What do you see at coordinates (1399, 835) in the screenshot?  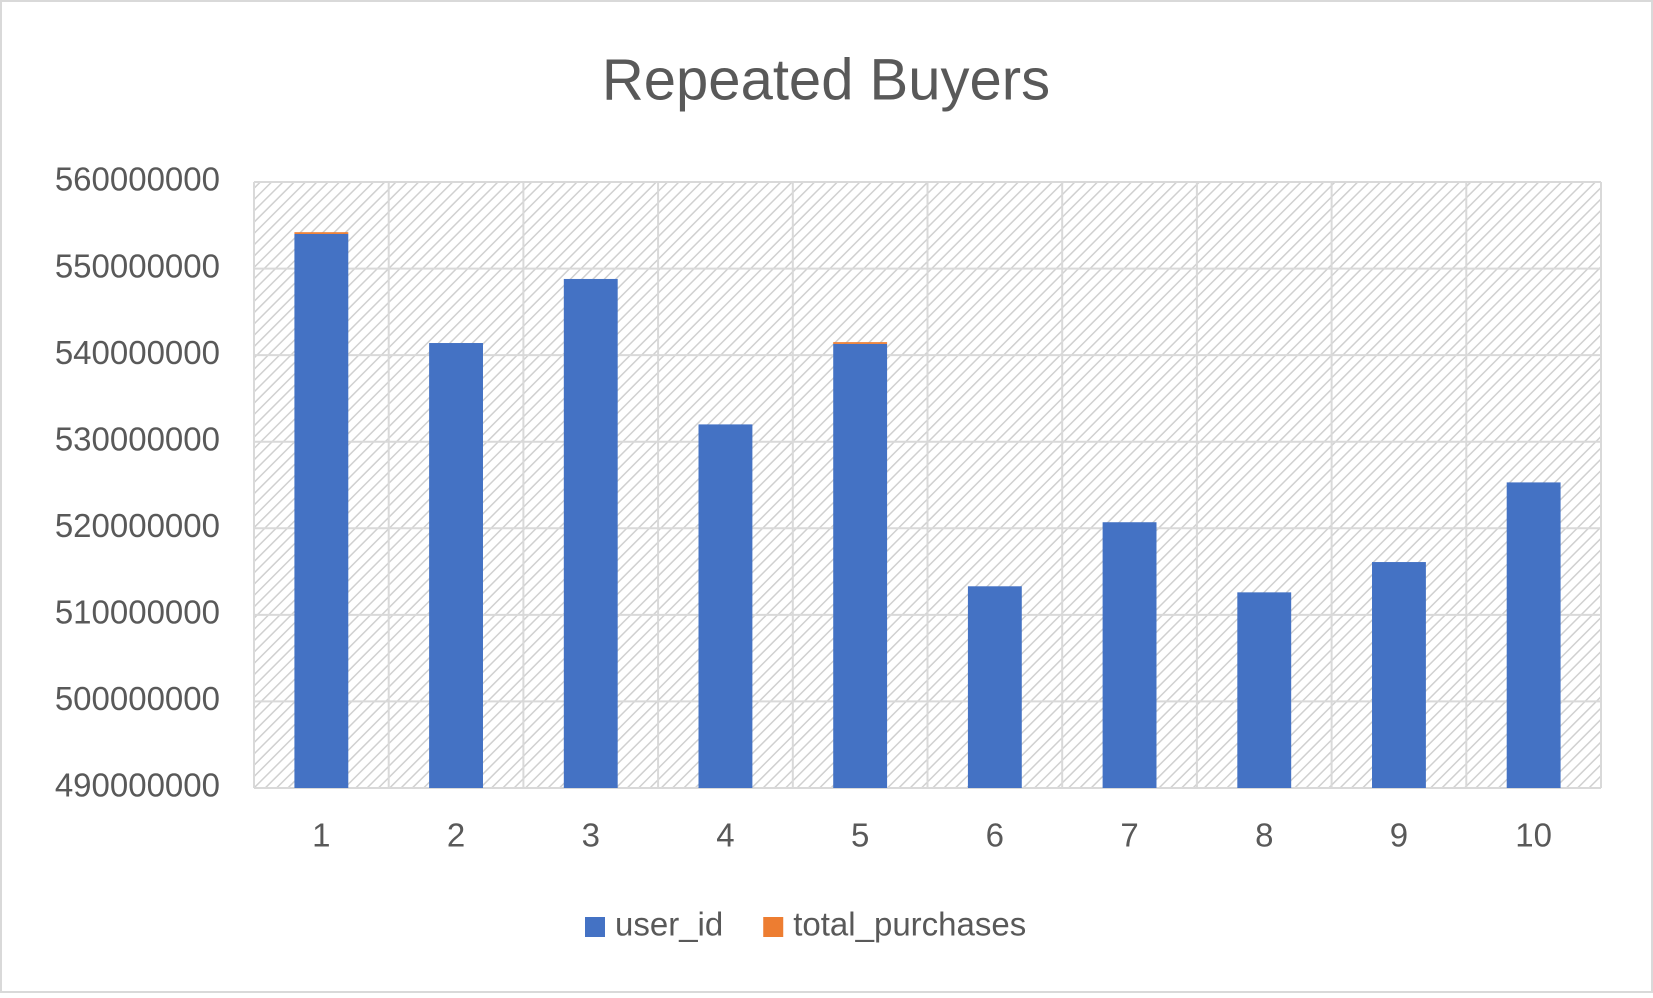 I see `x-tick-label: 9` at bounding box center [1399, 835].